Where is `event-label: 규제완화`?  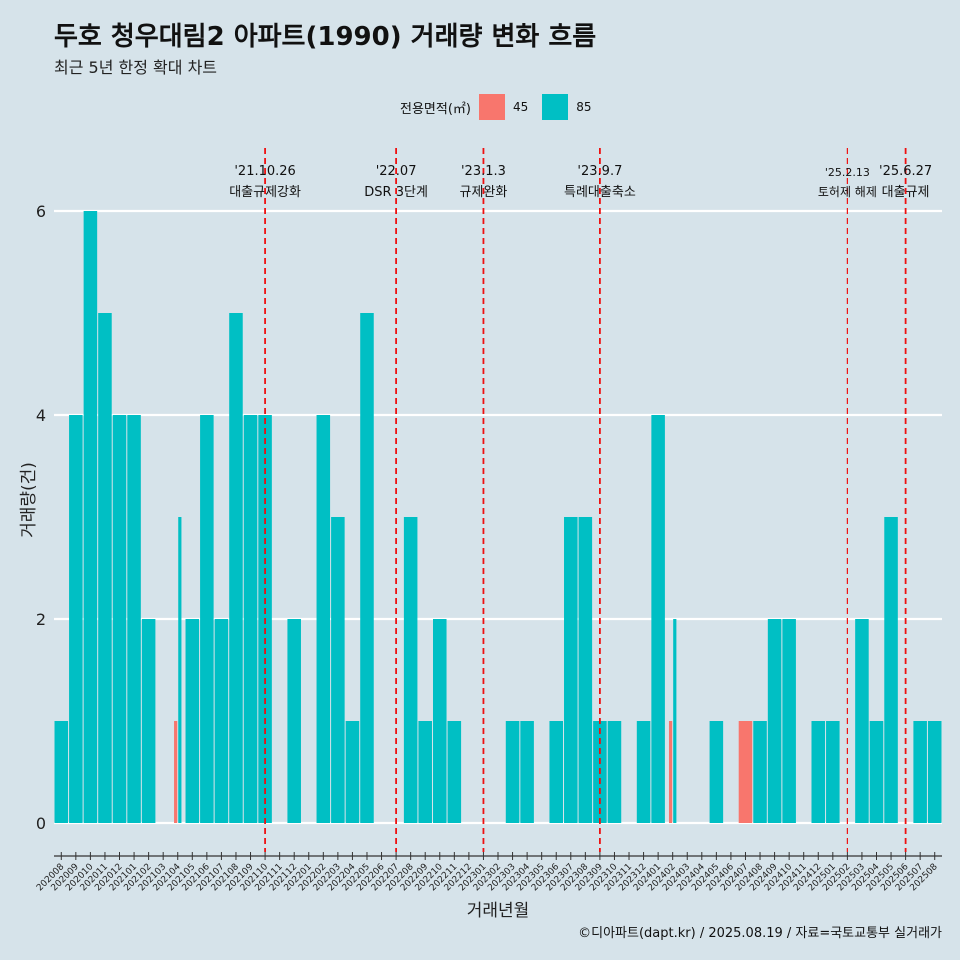 event-label: 규제완화 is located at coordinates (484, 192).